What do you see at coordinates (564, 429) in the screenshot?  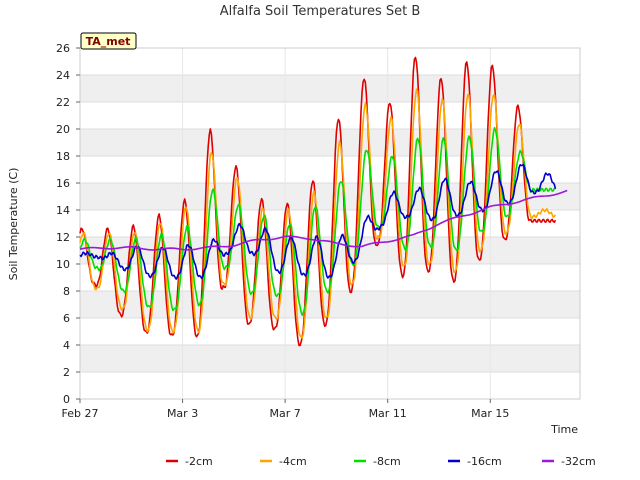 I see `x-axis-label: Time` at bounding box center [564, 429].